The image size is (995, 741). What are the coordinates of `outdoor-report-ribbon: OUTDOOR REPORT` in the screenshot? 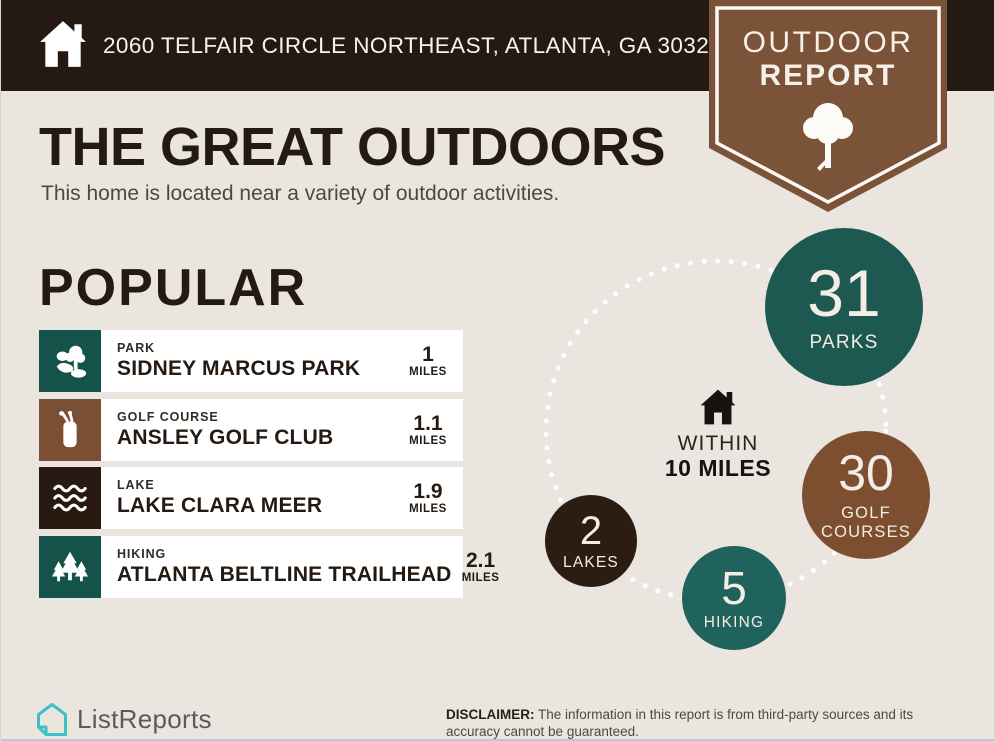 It's located at (828, 107).